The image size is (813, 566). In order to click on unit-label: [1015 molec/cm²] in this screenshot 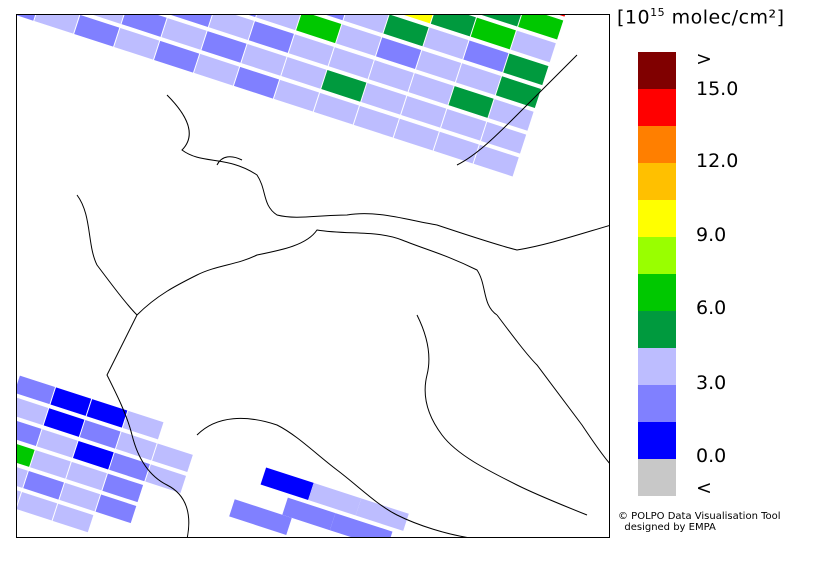, I will do `click(701, 17)`.